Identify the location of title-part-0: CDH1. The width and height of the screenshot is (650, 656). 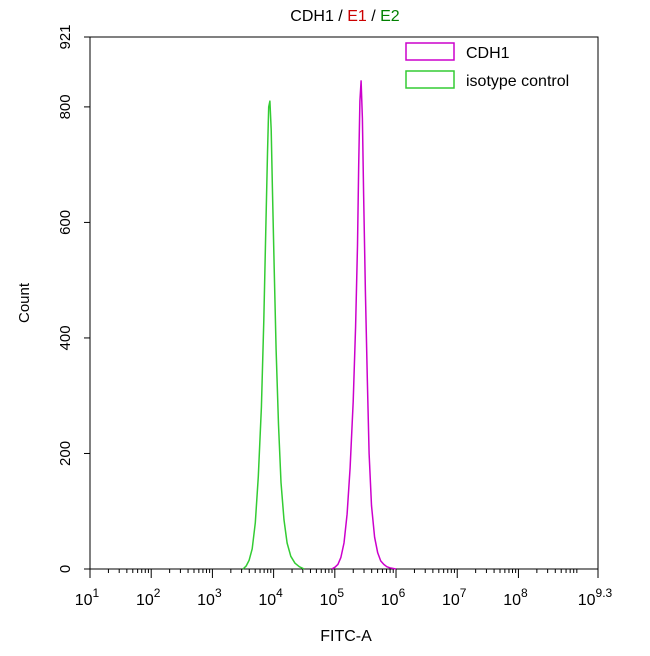
(312, 16).